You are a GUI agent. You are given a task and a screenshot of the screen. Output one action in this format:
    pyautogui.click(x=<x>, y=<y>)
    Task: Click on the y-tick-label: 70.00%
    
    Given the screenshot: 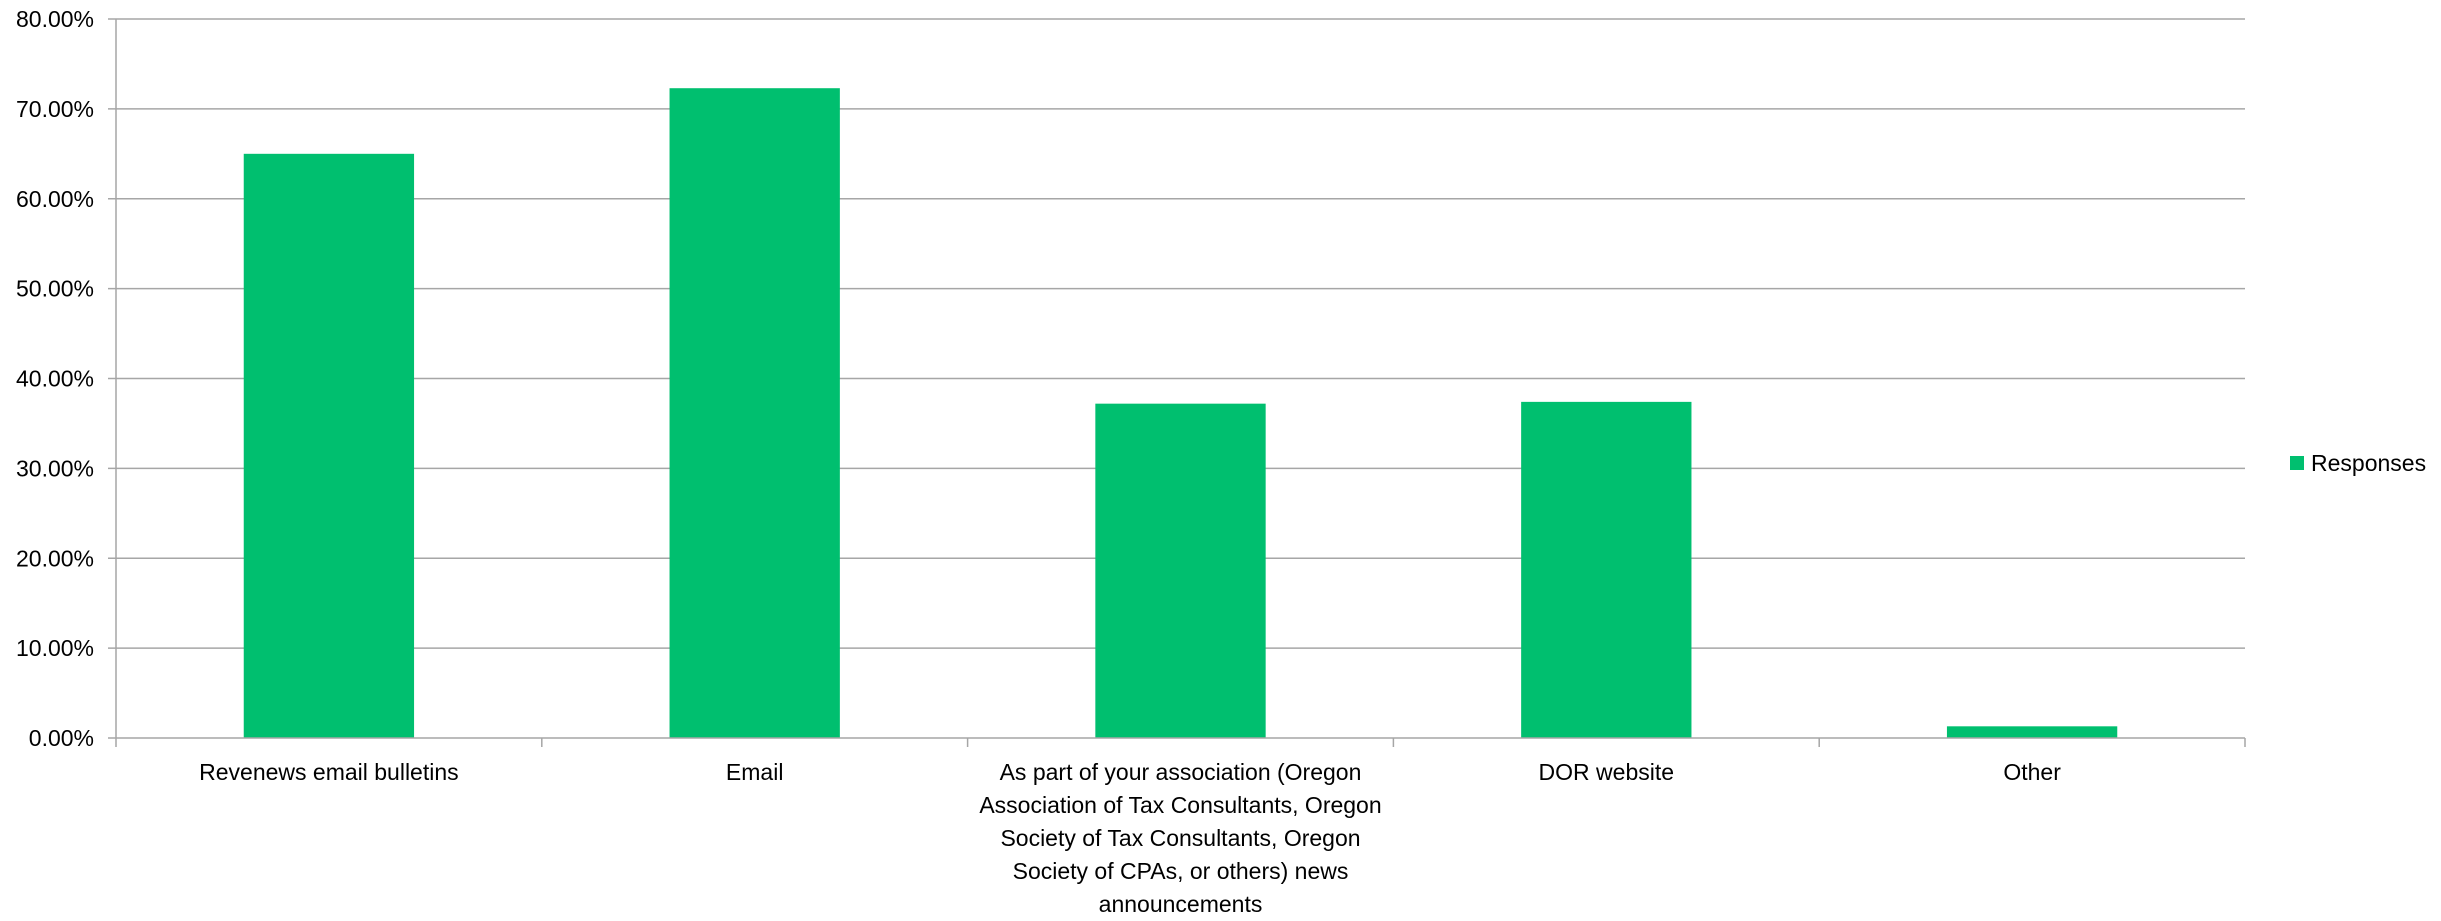 What is the action you would take?
    pyautogui.click(x=55, y=109)
    